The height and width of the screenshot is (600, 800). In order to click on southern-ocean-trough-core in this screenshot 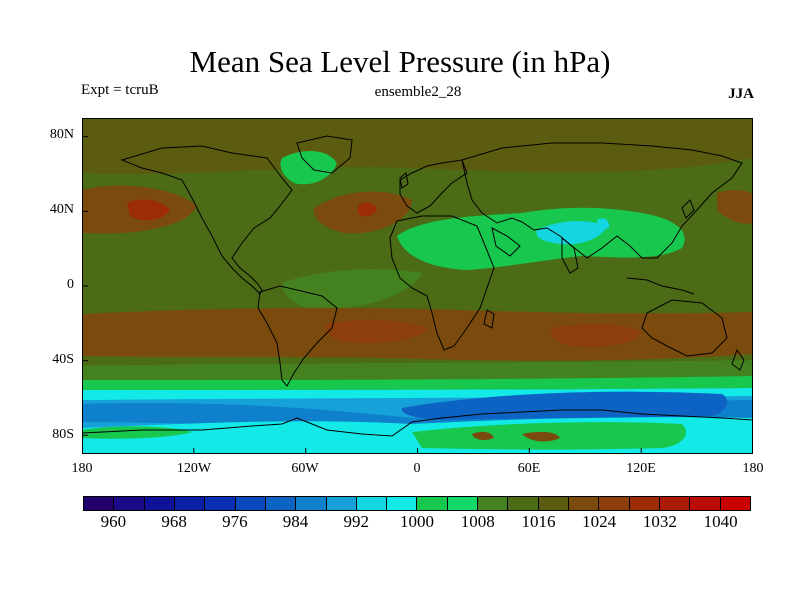, I will do `click(564, 405)`.